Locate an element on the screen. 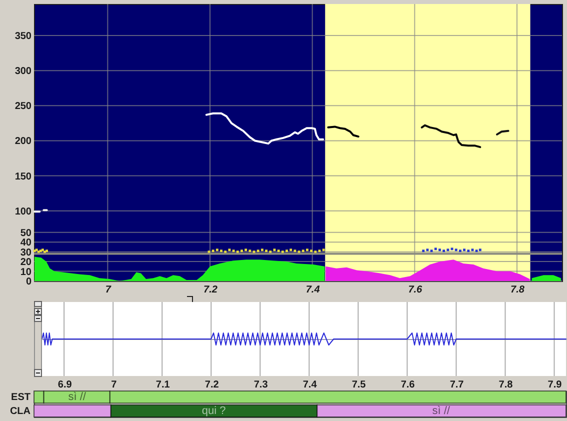 This screenshot has width=567, height=421. y-tick-label: 150 is located at coordinates (23, 176).